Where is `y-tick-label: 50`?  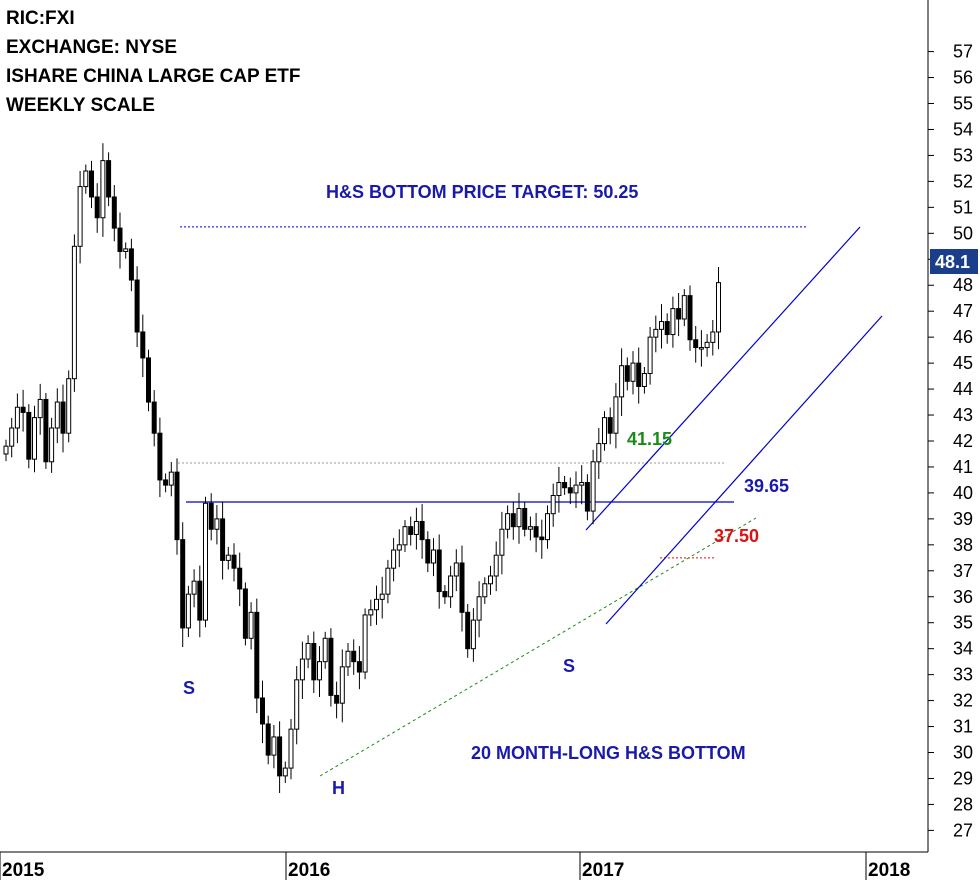
y-tick-label: 50 is located at coordinates (963, 233).